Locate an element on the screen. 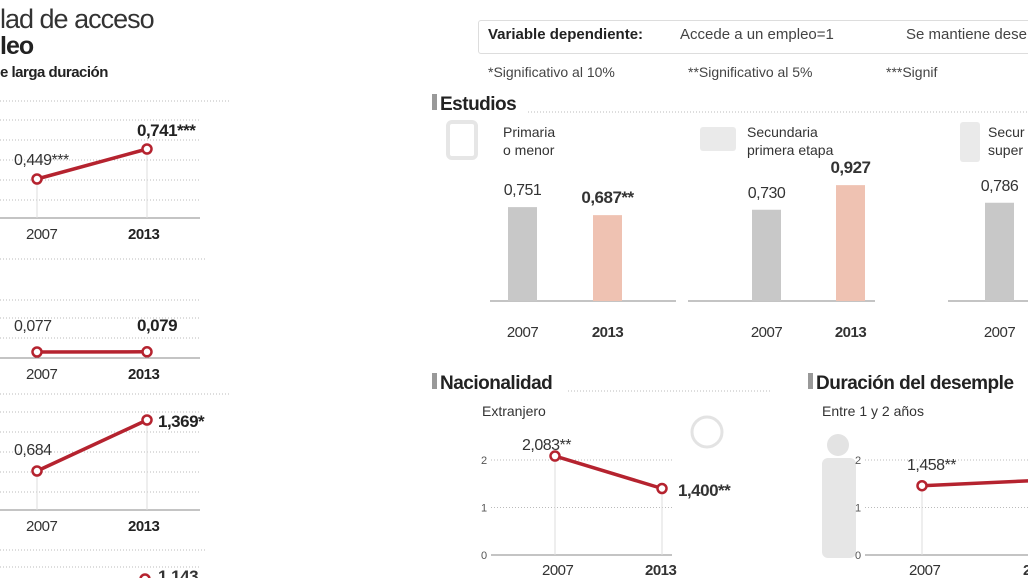  bar-value-label: 0,786 is located at coordinates (1000, 186).